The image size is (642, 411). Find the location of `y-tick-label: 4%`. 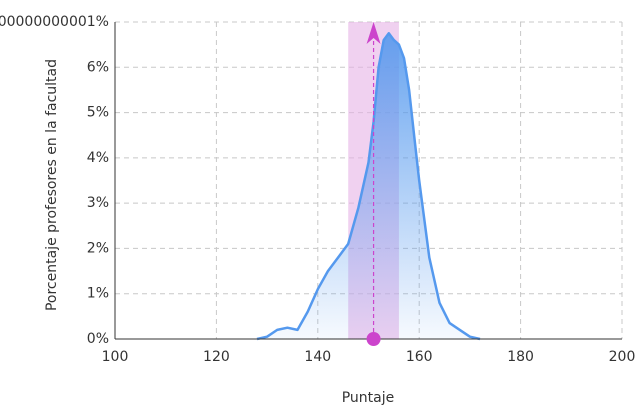

y-tick-label: 4% is located at coordinates (98, 158).